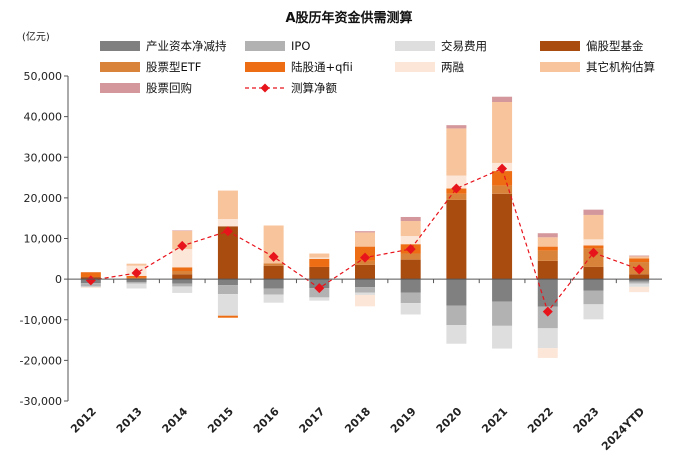 This screenshot has height=463, width=698. What do you see at coordinates (43, 117) in the screenshot?
I see `y-tick-label: 40,000` at bounding box center [43, 117].